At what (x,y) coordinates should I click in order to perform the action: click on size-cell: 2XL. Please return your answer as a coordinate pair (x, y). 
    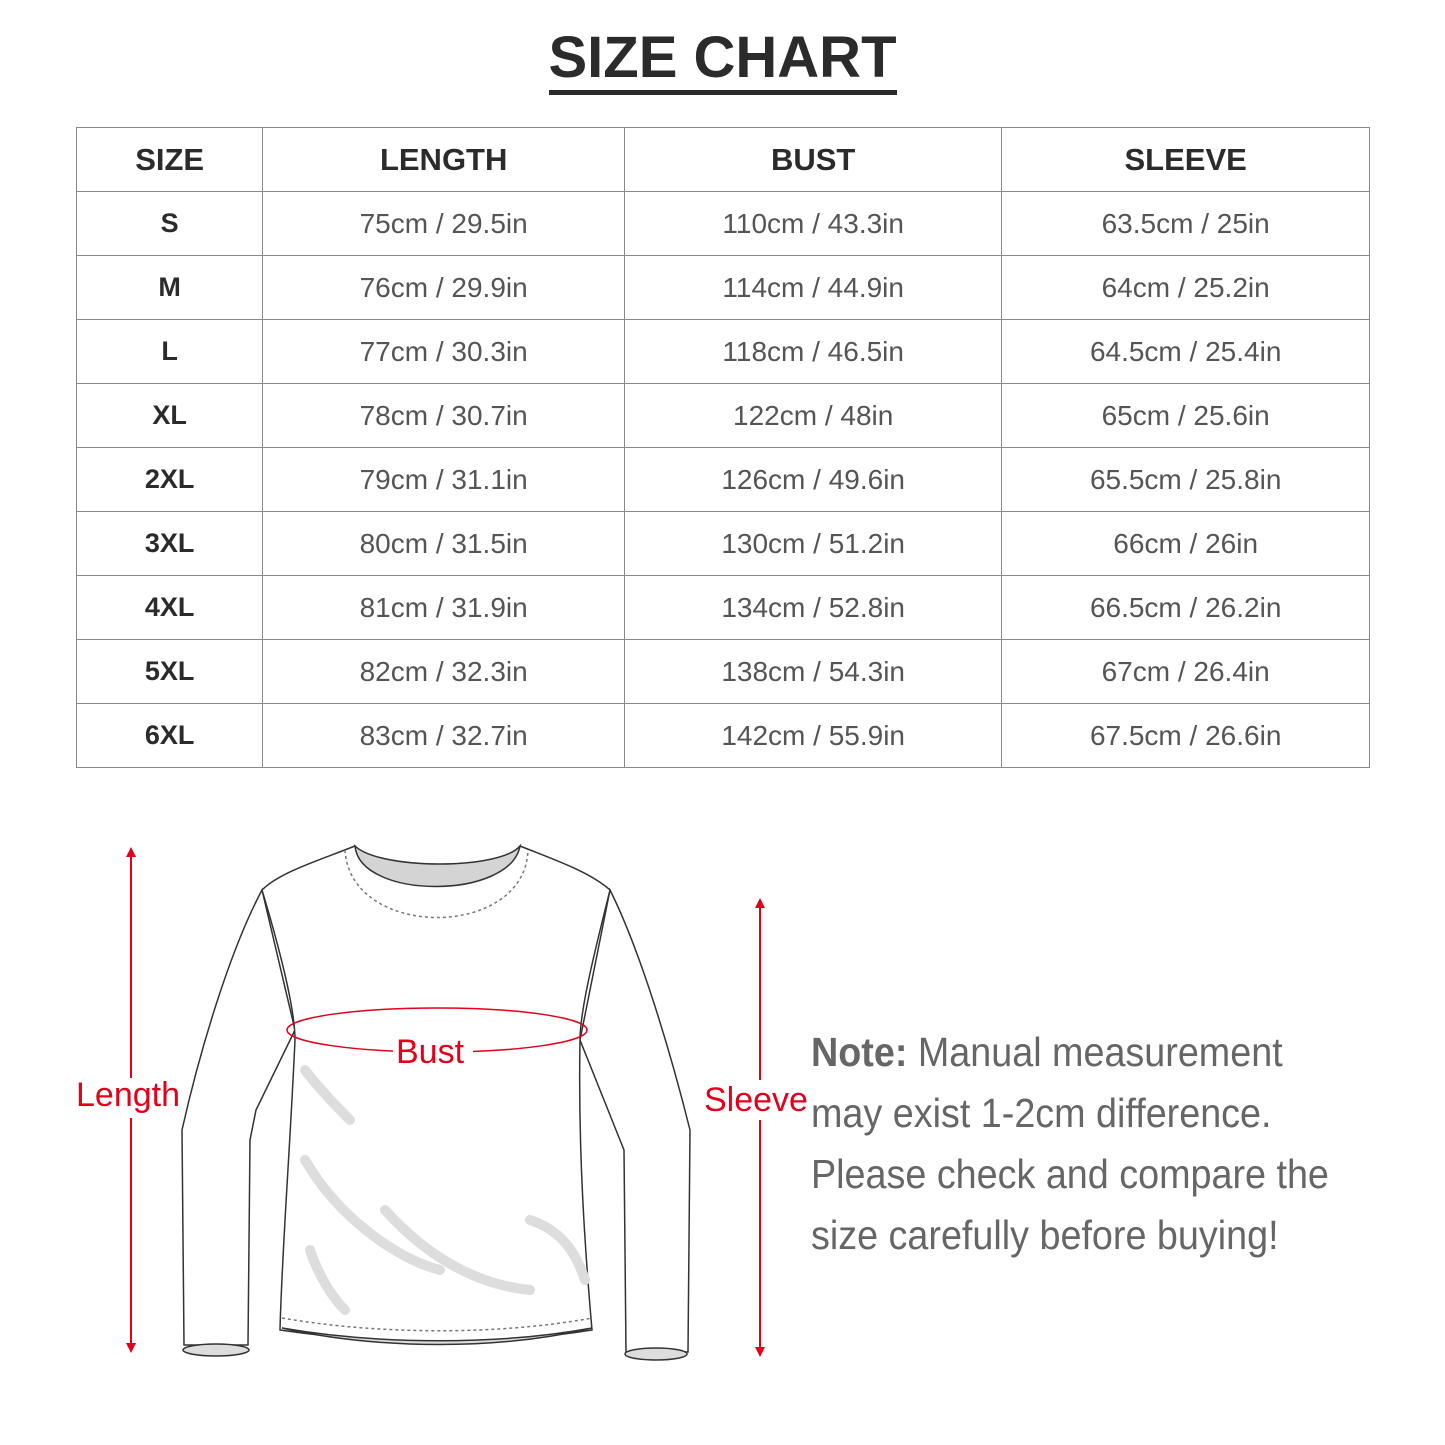
    Looking at the image, I should click on (169, 479).